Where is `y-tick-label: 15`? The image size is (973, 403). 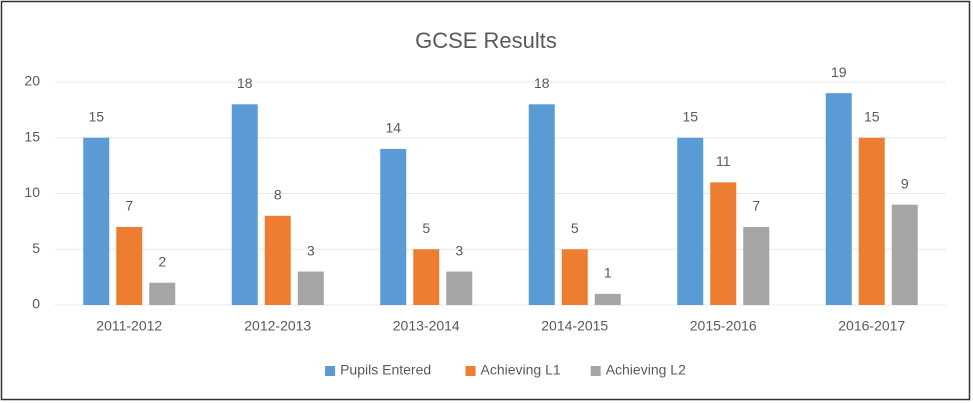 y-tick-label: 15 is located at coordinates (32, 136).